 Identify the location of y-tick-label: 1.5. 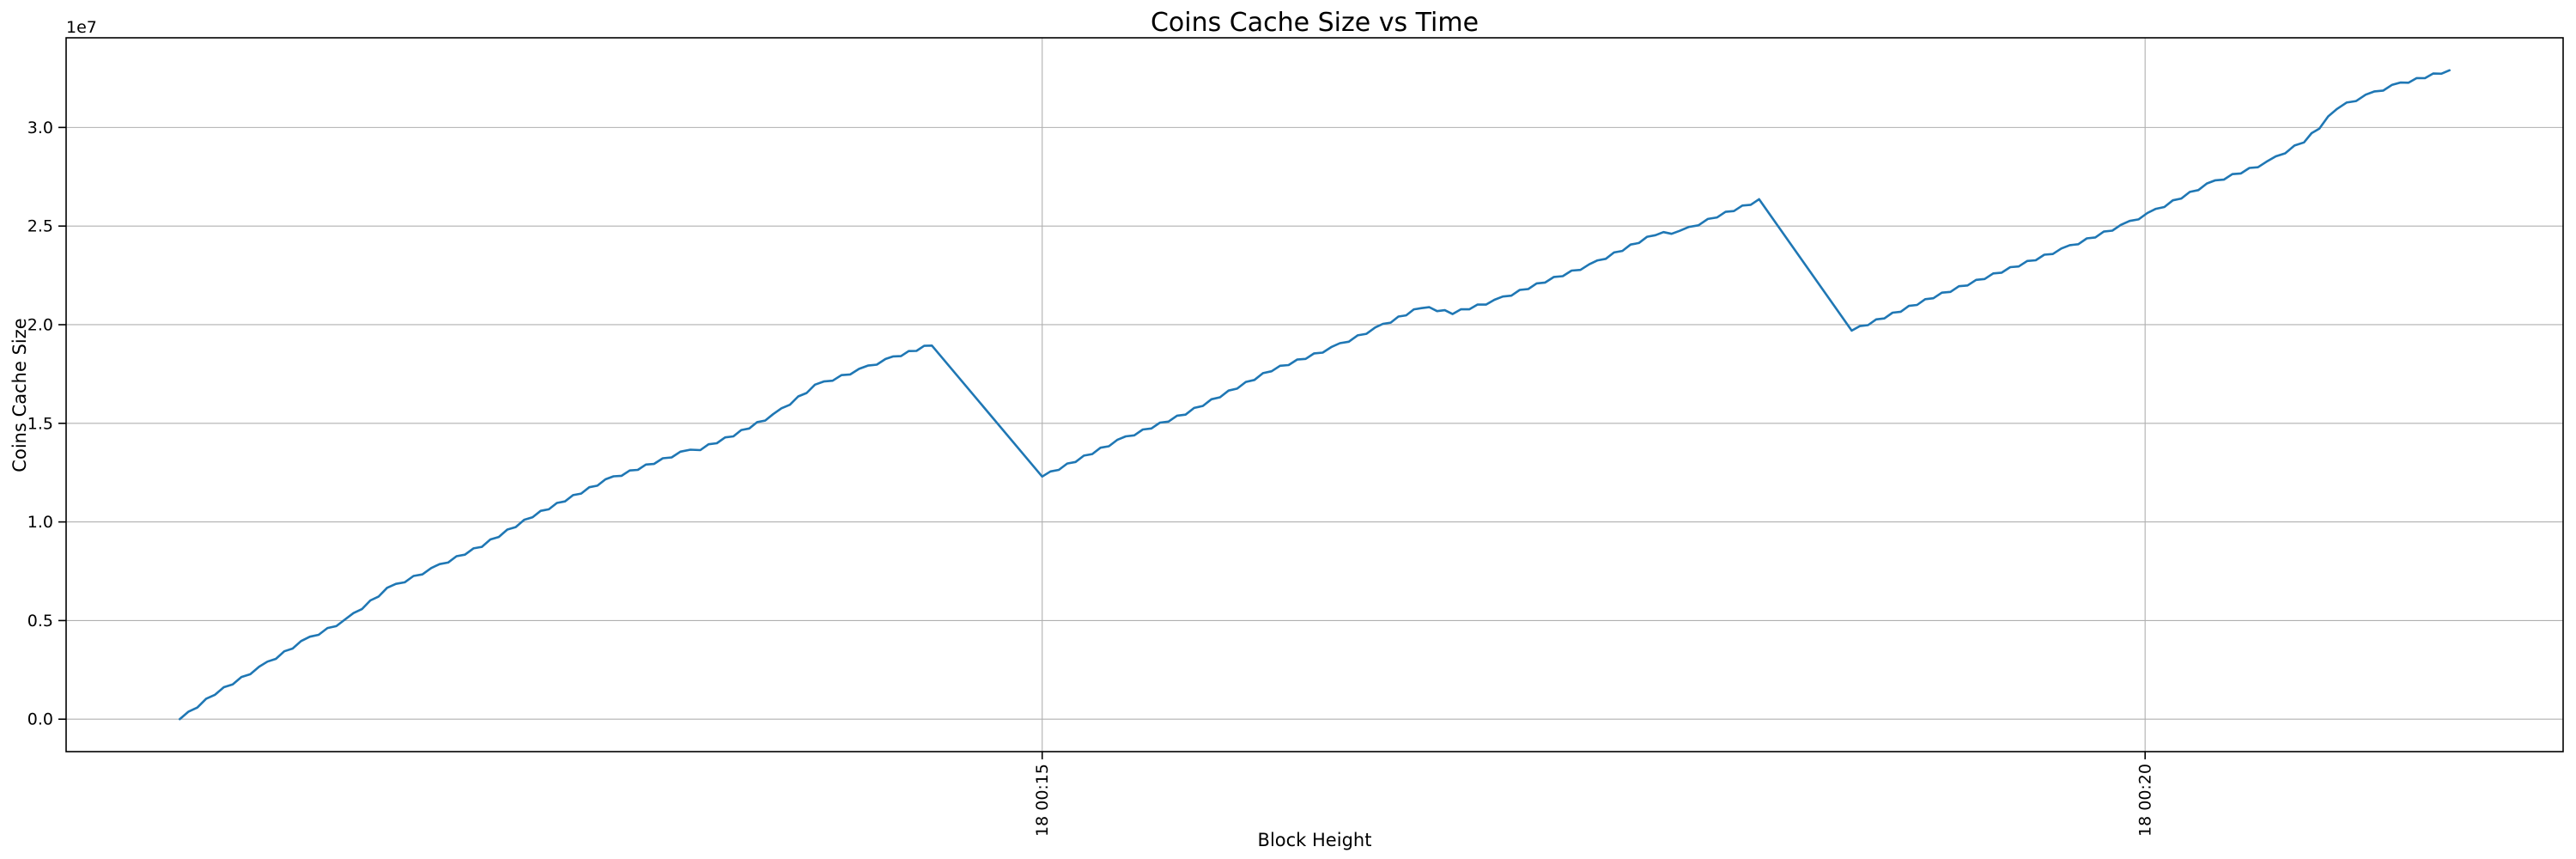
(40, 423).